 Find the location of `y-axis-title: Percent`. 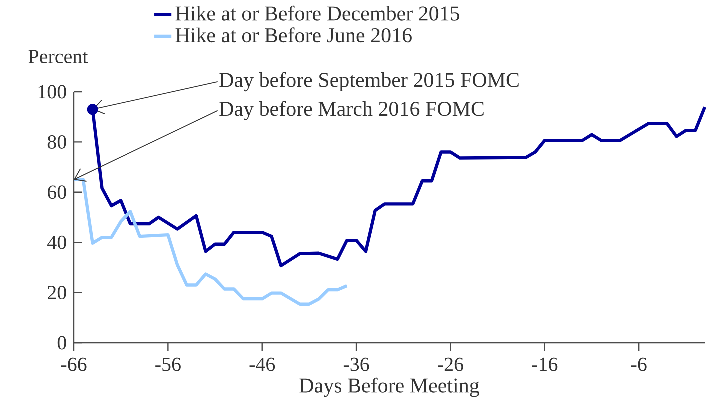

y-axis-title: Percent is located at coordinates (58, 57).